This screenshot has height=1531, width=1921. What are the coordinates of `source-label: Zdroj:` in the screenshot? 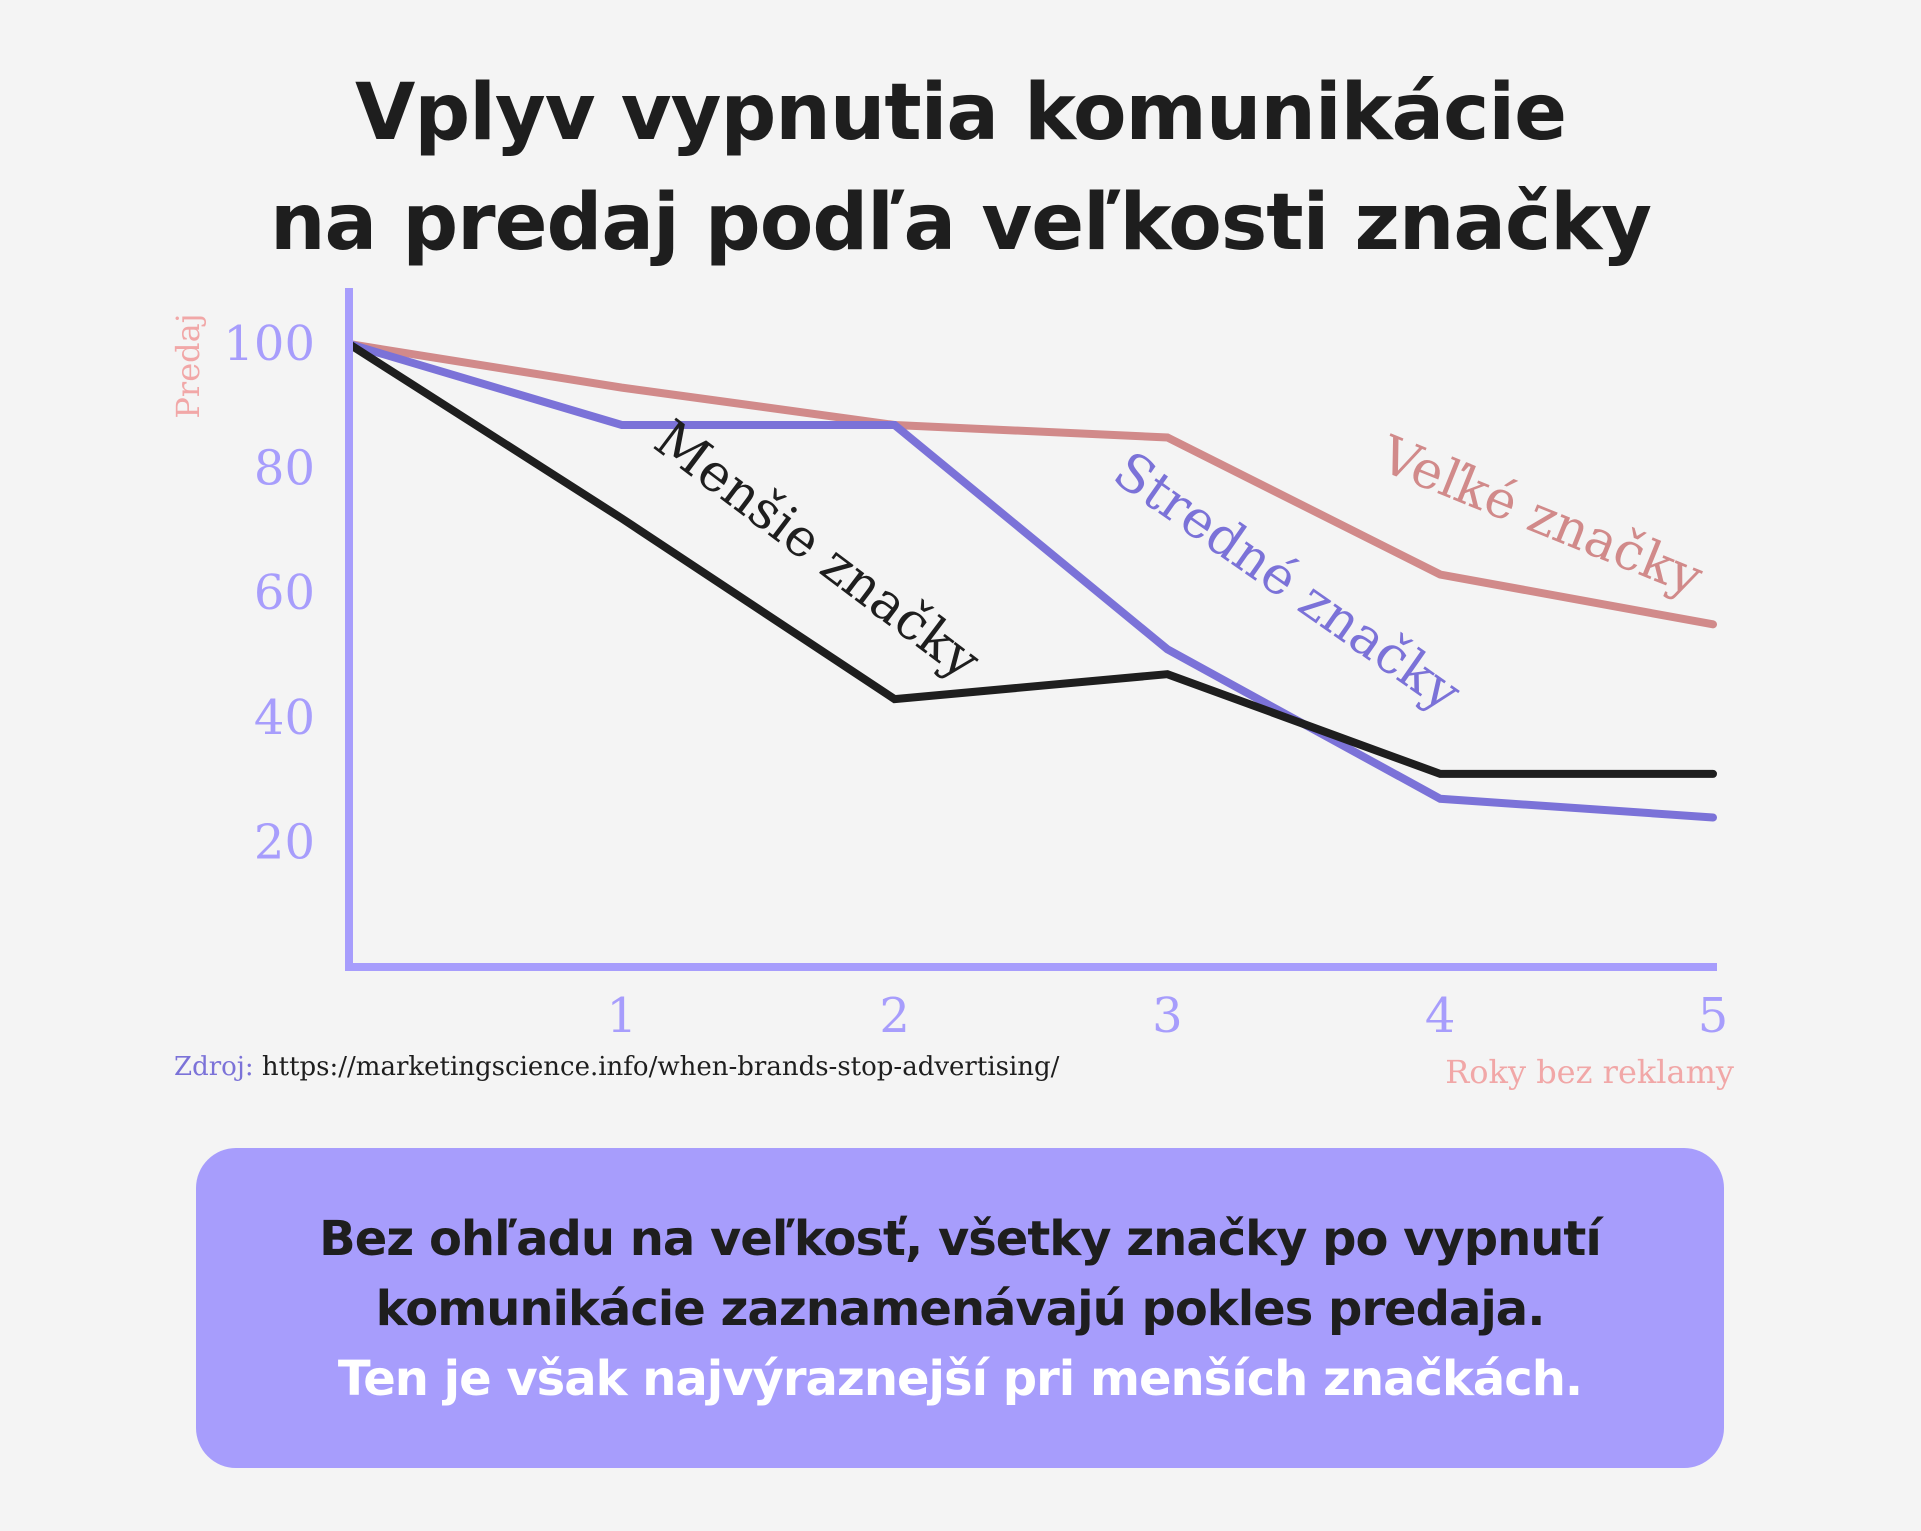 It's located at (214, 1067).